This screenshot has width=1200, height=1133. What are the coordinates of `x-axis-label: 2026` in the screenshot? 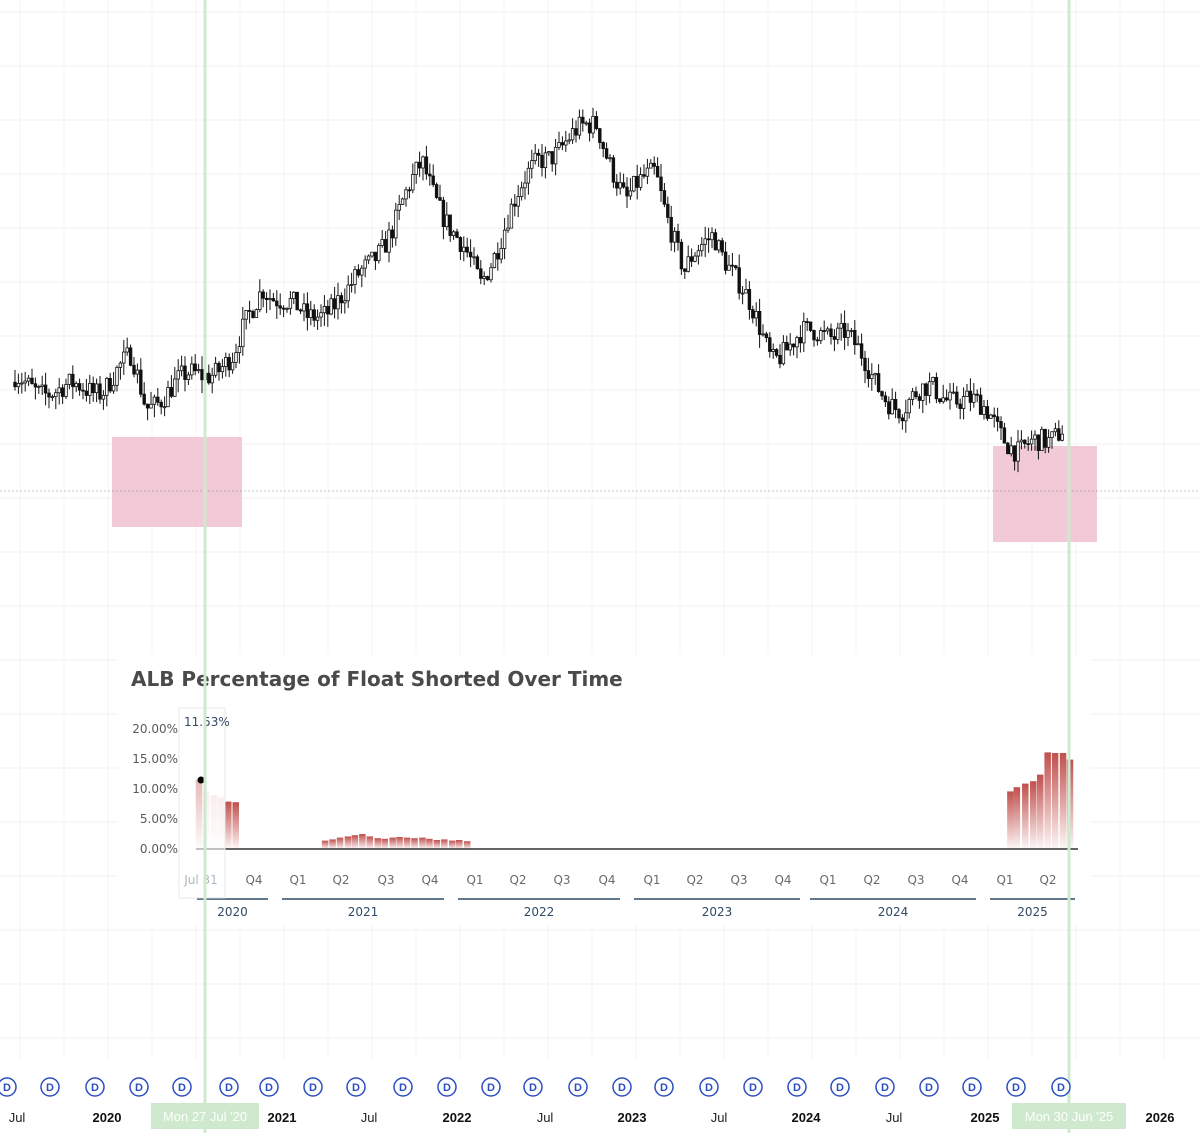 It's located at (1160, 1117).